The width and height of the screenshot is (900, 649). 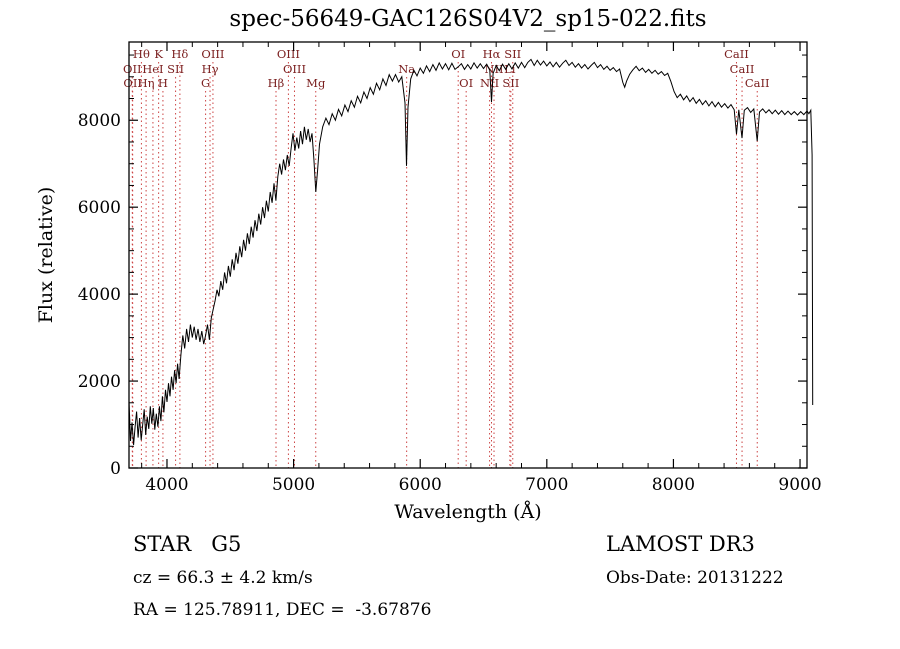 What do you see at coordinates (468, 19) in the screenshot?
I see `plot-title: spec-56649-GAC126S04V2_sp15-022.fits` at bounding box center [468, 19].